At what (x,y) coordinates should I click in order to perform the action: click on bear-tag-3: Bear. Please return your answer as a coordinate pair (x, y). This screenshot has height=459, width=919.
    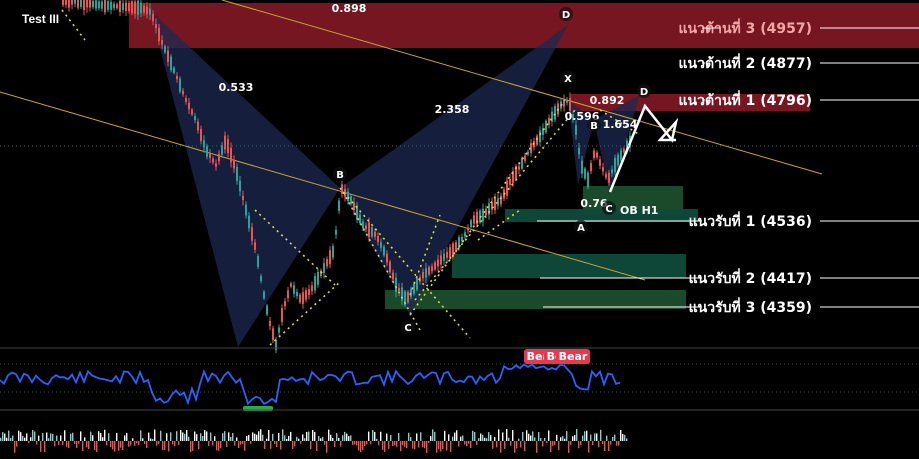
    Looking at the image, I should click on (573, 356).